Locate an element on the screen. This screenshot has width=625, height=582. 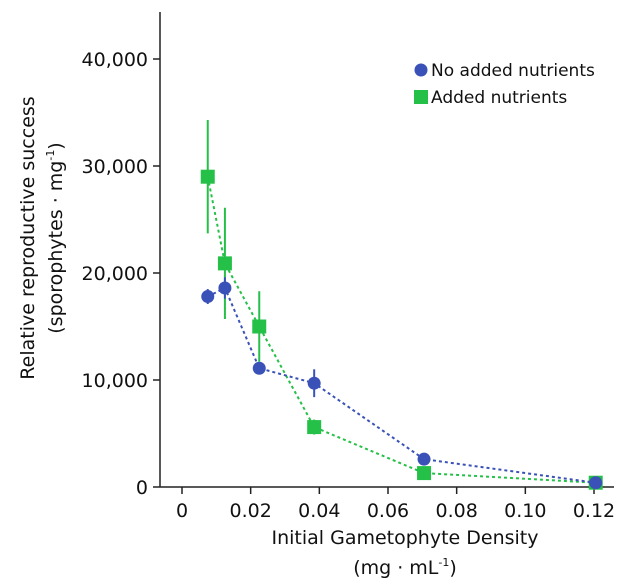
x-unit-suffix: ) is located at coordinates (452, 568).